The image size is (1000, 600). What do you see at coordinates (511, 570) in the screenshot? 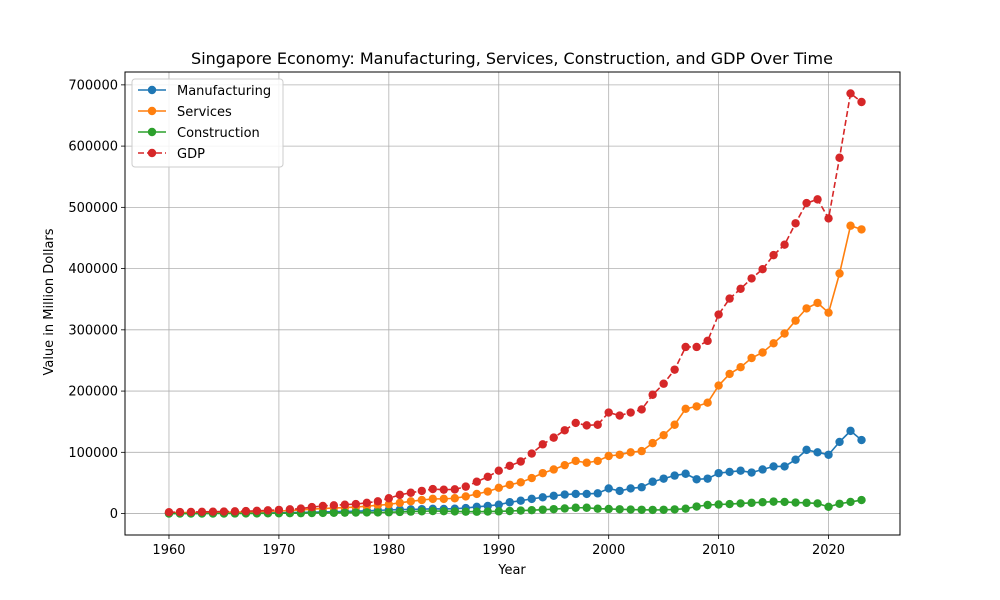
I see `x-axis-title: Year` at bounding box center [511, 570].